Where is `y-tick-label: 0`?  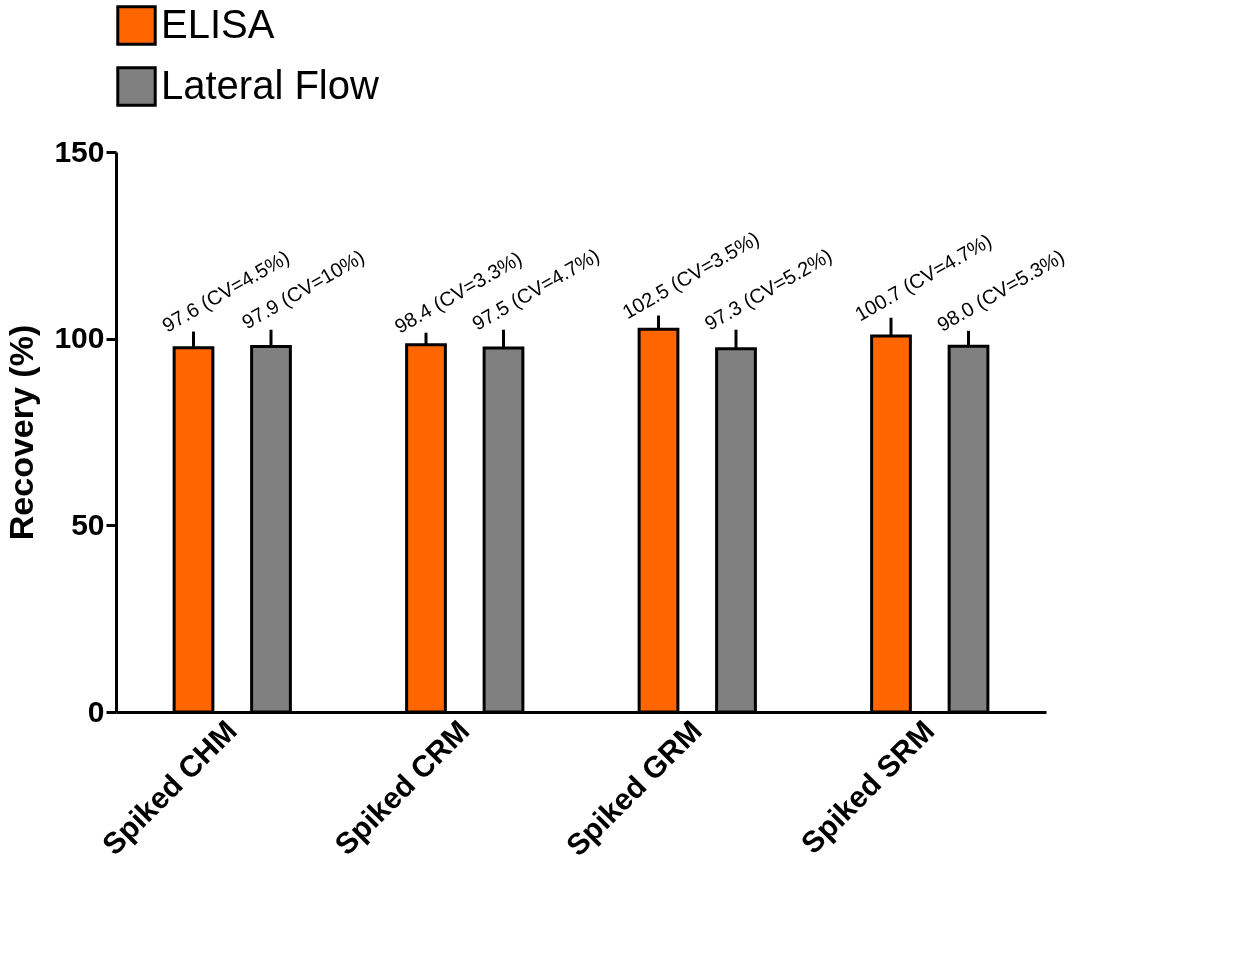
y-tick-label: 0 is located at coordinates (96, 711).